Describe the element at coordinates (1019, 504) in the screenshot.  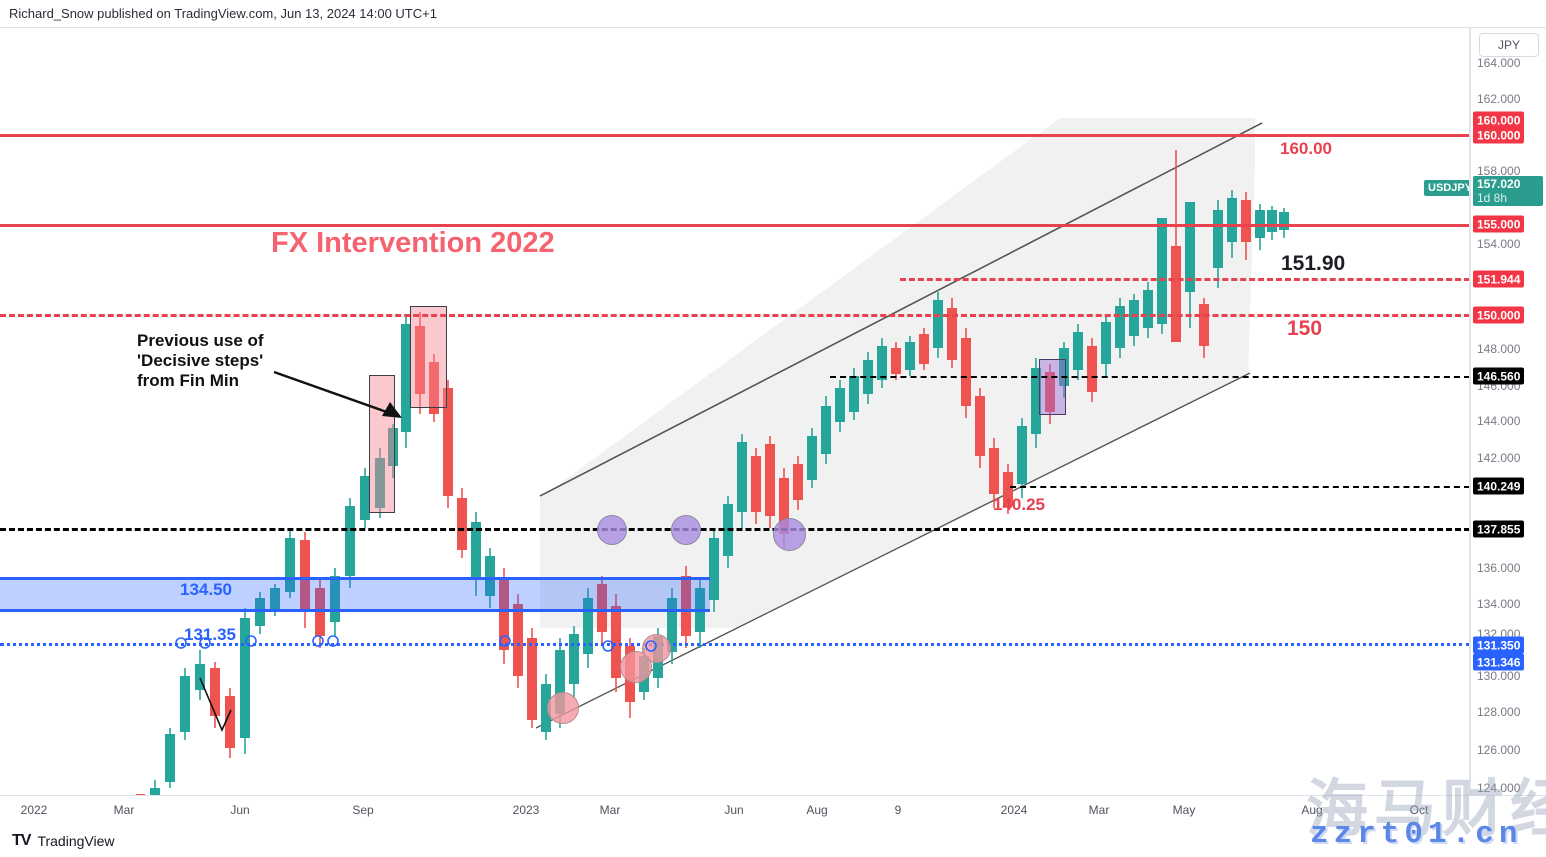
I see `label-140-25: 140.25` at that location.